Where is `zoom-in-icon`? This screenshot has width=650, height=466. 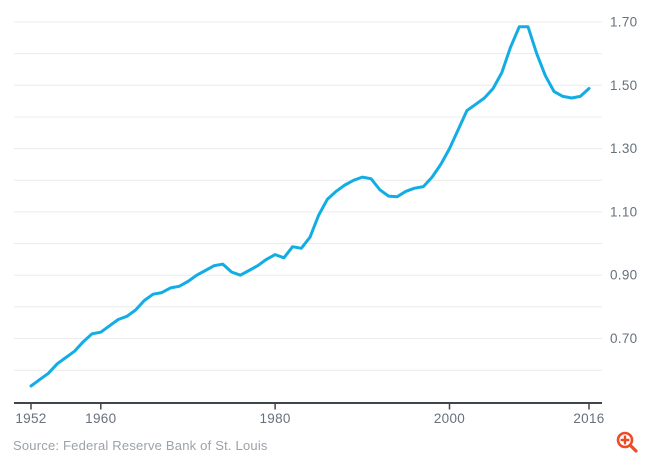 zoom-in-icon is located at coordinates (627, 443).